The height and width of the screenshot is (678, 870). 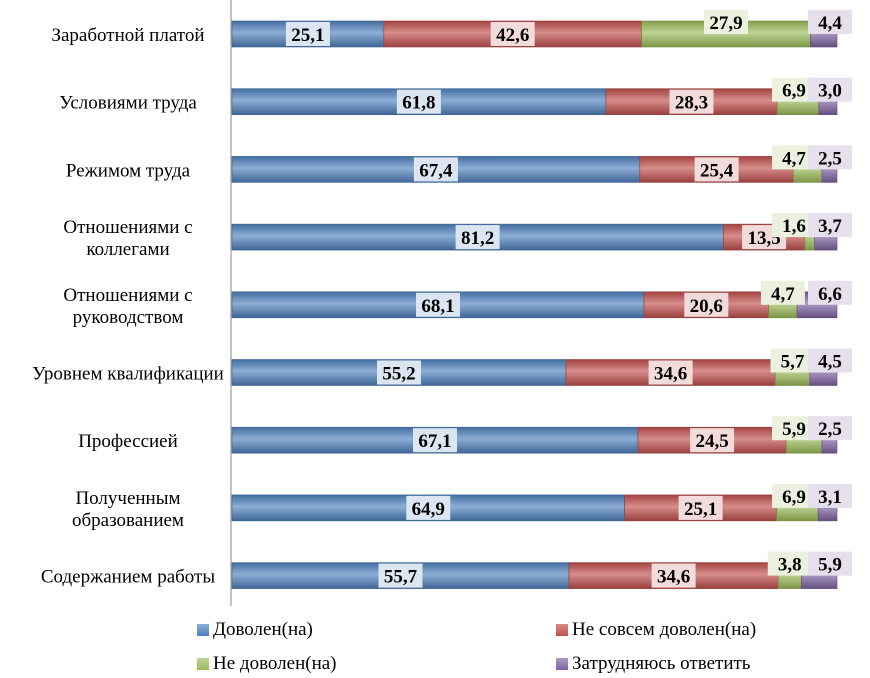 I want to click on category-label: Полученным образованием, so click(x=128, y=509).